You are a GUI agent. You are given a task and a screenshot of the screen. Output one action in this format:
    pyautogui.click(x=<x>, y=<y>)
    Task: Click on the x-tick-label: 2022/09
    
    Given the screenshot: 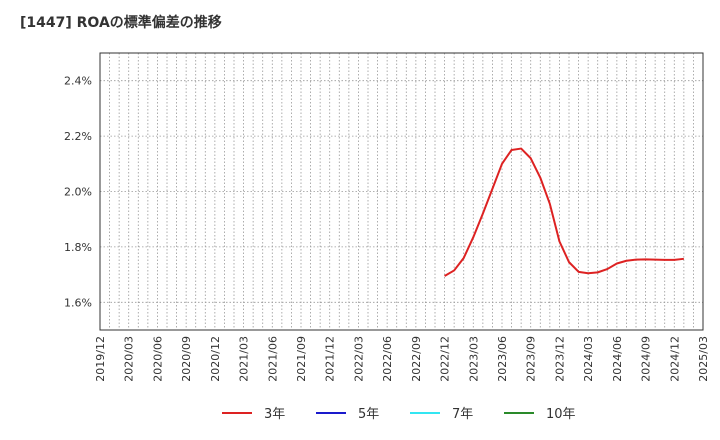 What is the action you would take?
    pyautogui.click(x=416, y=359)
    